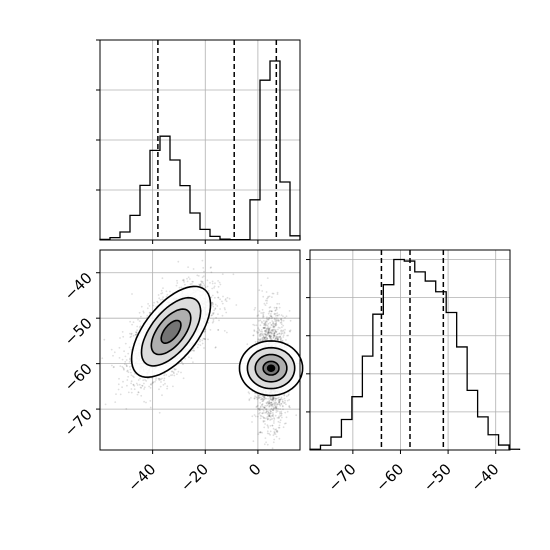 This screenshot has width=550, height=550. Describe the element at coordinates (78, 377) in the screenshot. I see `joint-ytick-label-1: −60` at that location.